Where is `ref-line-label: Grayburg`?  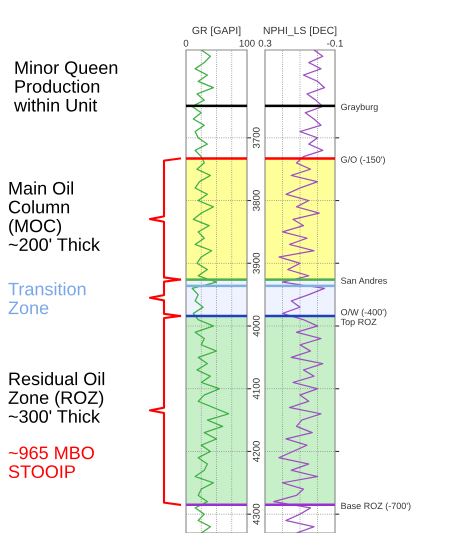
ref-line-label: Grayburg is located at coordinates (359, 108).